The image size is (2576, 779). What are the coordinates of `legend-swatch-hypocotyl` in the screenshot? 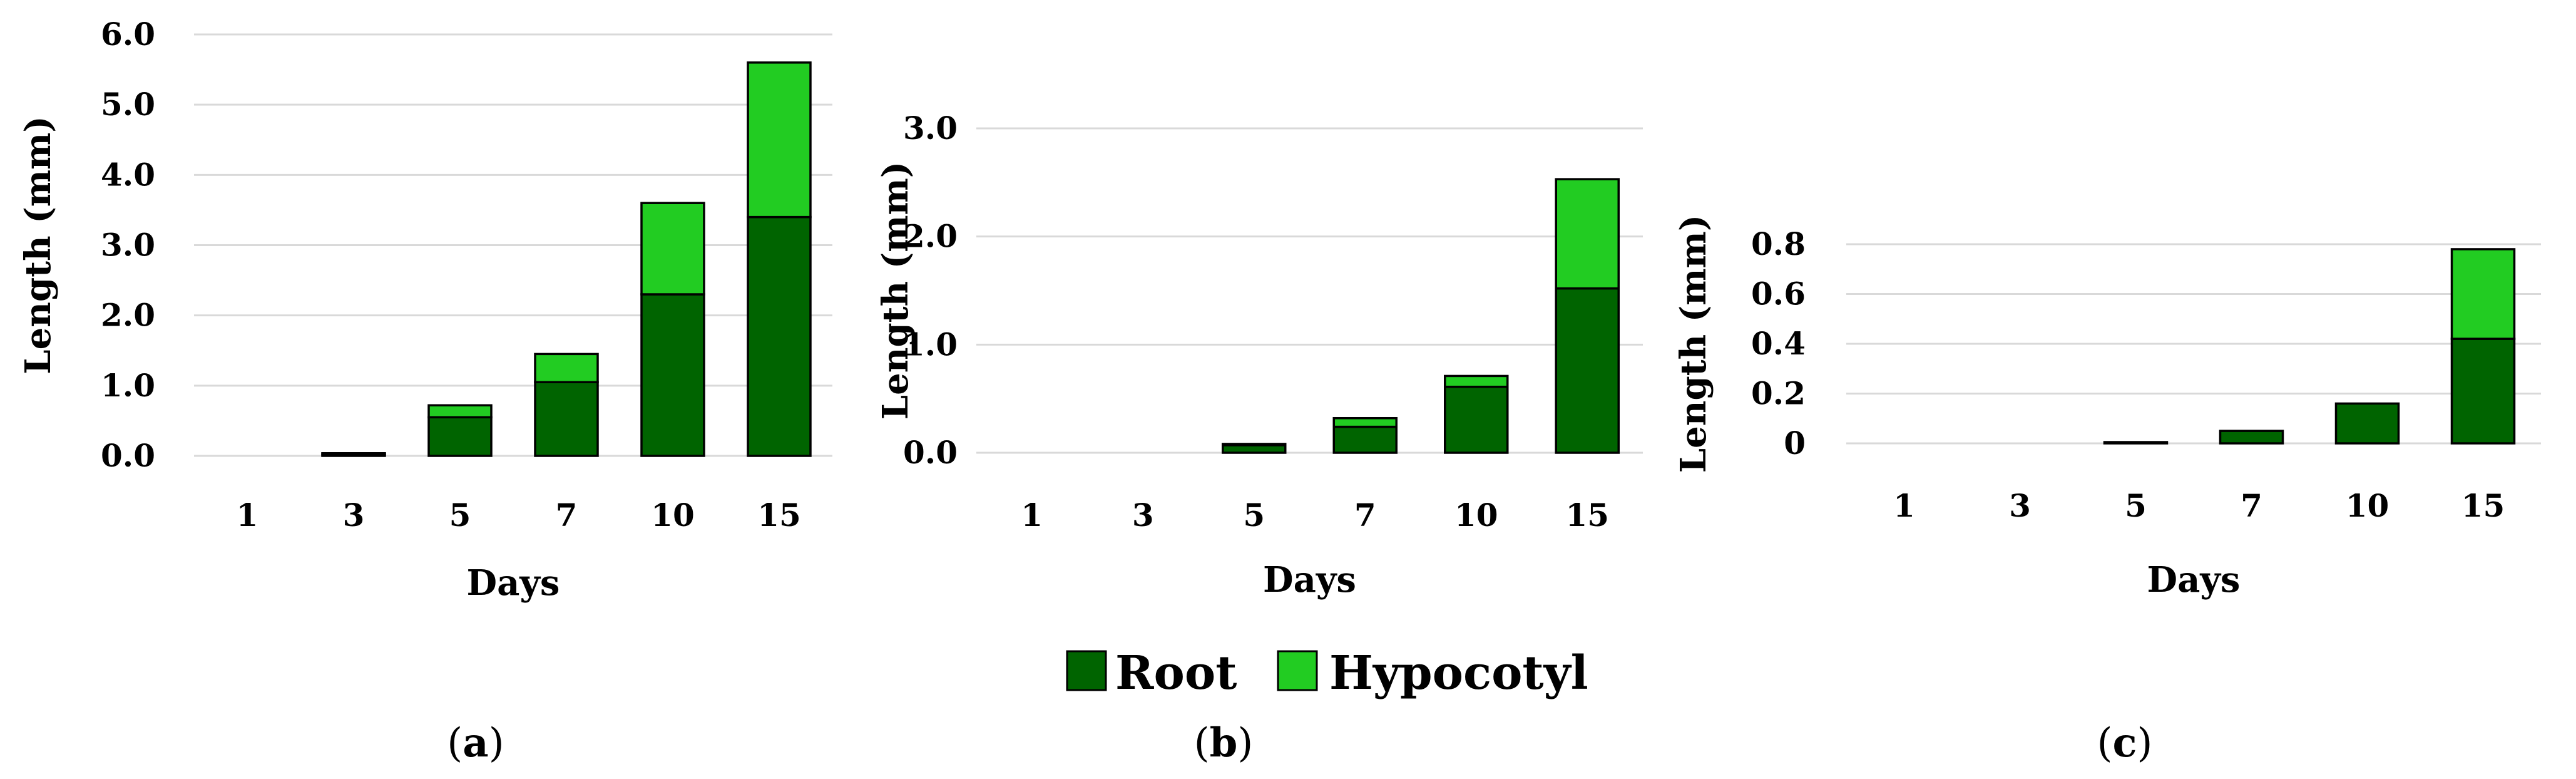 It's located at (1297, 670).